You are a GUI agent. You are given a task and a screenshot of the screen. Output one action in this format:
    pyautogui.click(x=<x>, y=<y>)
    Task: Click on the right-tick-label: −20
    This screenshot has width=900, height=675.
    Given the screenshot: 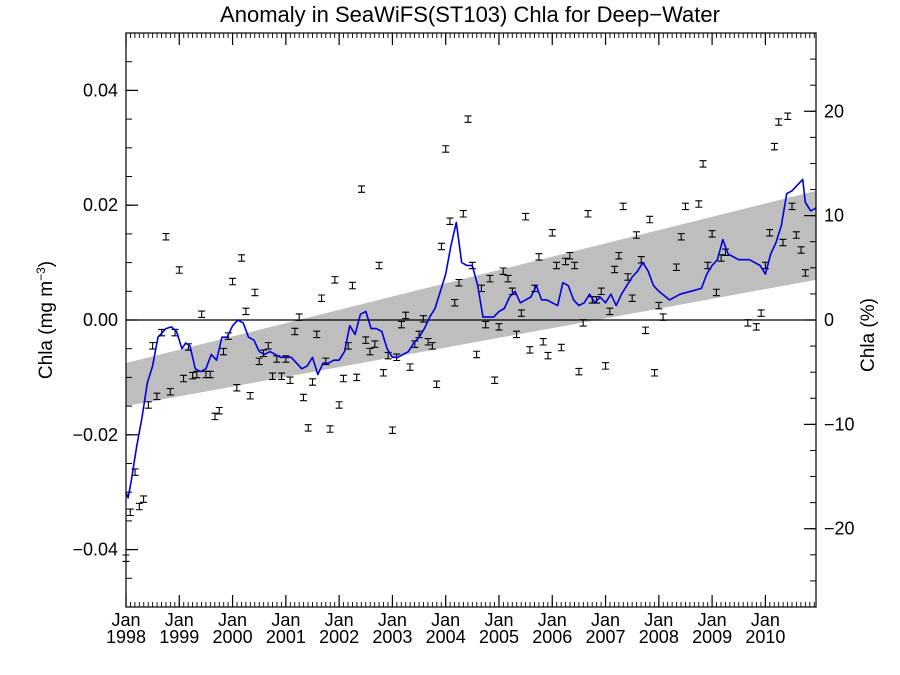 What is the action you would take?
    pyautogui.click(x=839, y=529)
    